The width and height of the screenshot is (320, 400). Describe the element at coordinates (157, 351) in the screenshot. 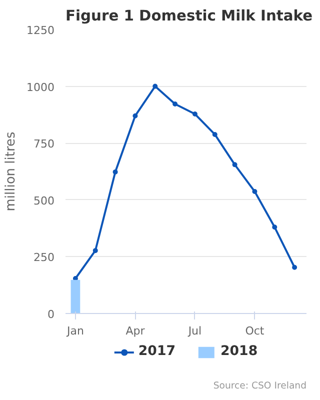

I see `legend-label: 2017` at that location.